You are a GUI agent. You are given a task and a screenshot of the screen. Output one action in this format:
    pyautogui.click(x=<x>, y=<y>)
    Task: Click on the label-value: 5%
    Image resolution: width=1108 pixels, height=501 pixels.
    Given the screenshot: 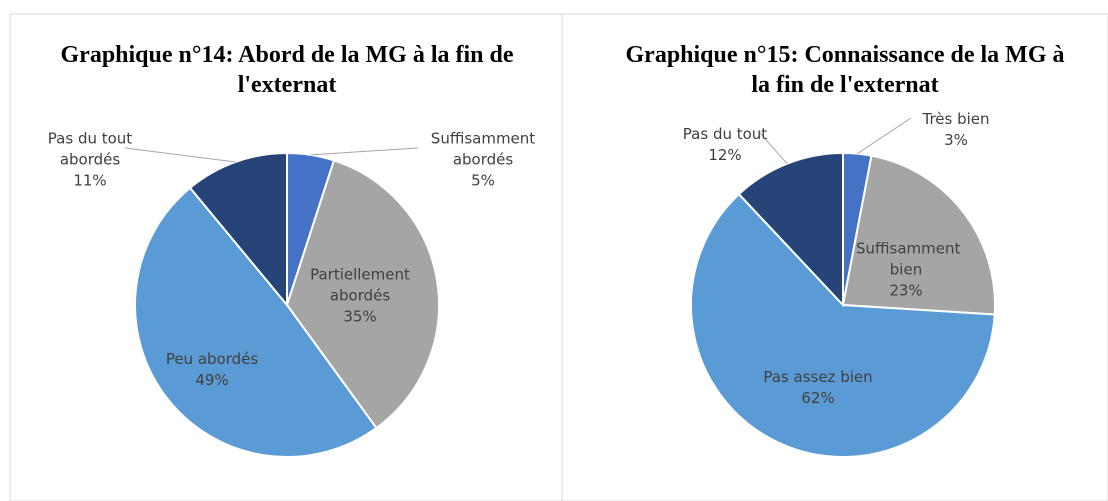 What is the action you would take?
    pyautogui.click(x=483, y=180)
    